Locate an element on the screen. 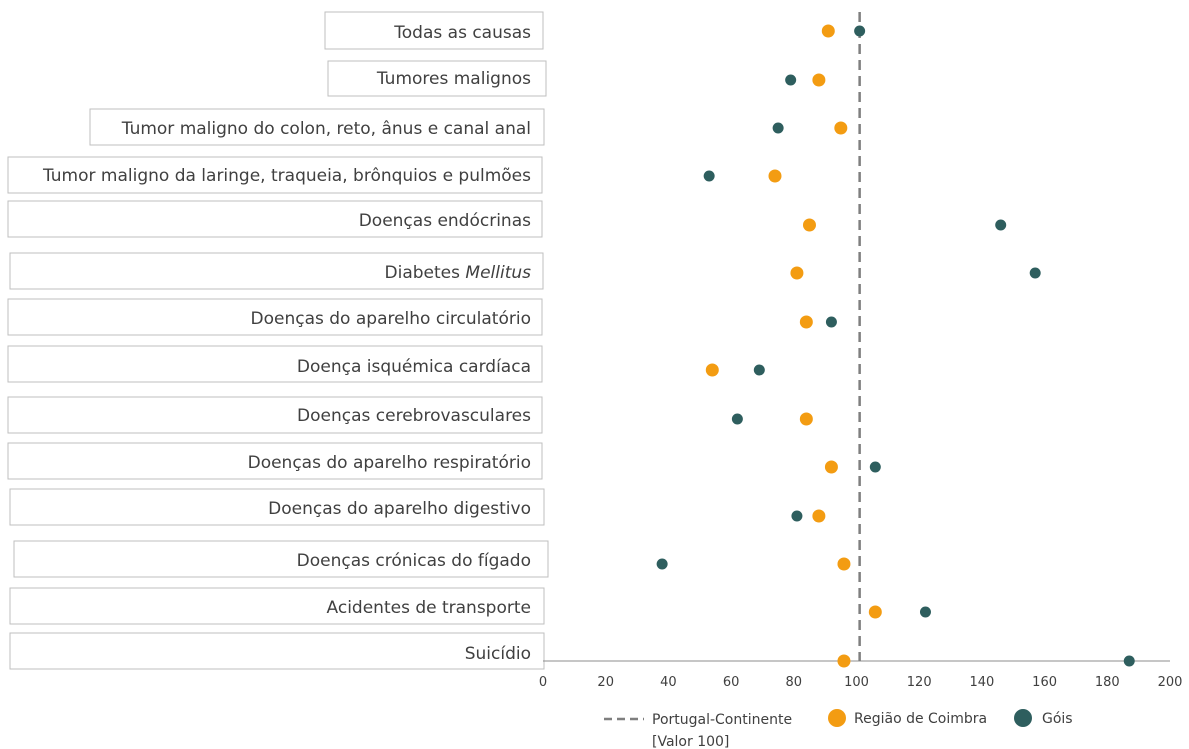 Image resolution: width=1189 pixels, height=749 pixels. x-tick-label-200: 200 is located at coordinates (1170, 682).